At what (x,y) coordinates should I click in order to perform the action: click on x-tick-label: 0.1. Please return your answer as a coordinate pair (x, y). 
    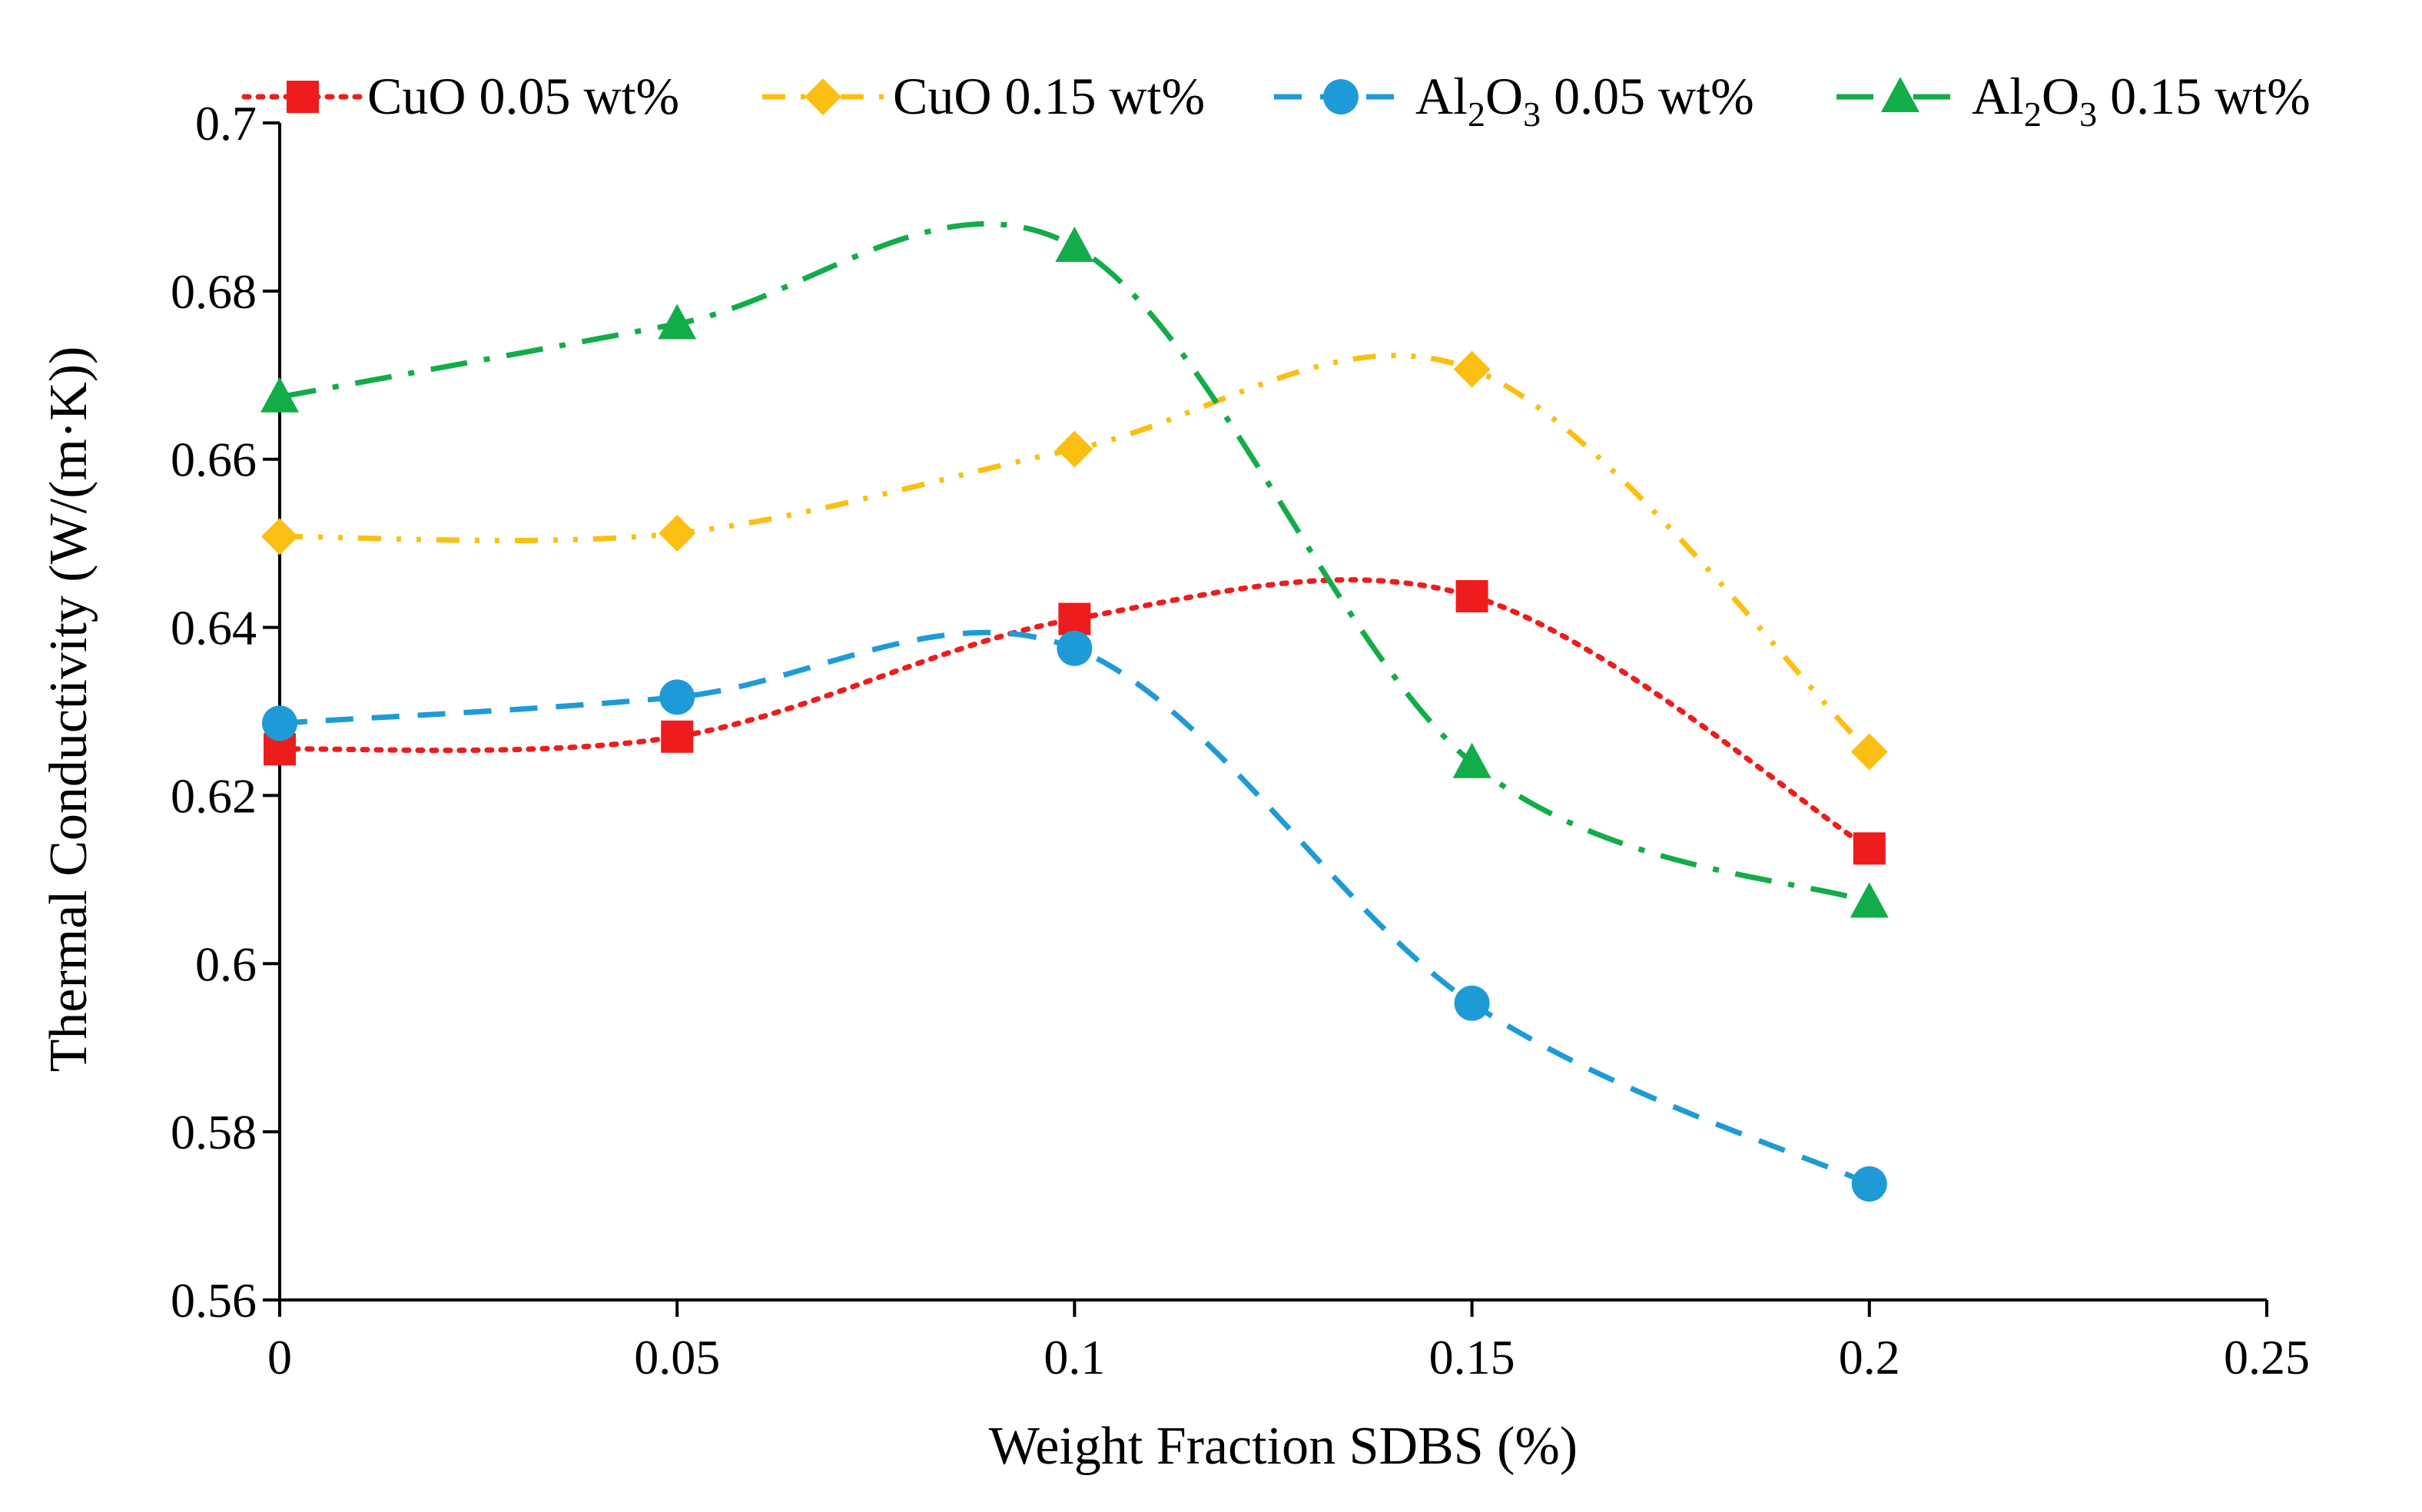
    Looking at the image, I should click on (1074, 1357).